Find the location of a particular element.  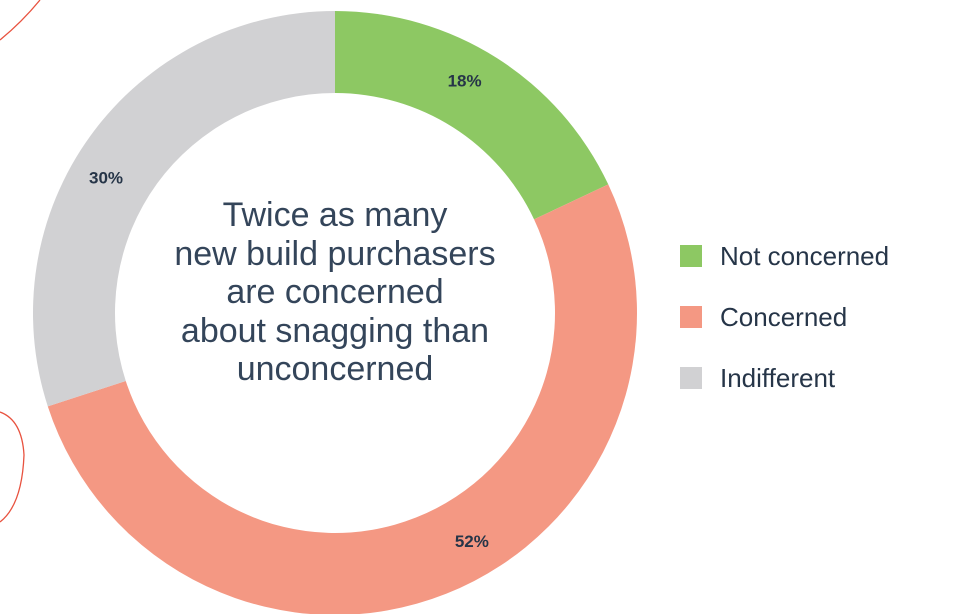

decorative-curve-top is located at coordinates (20, 20).